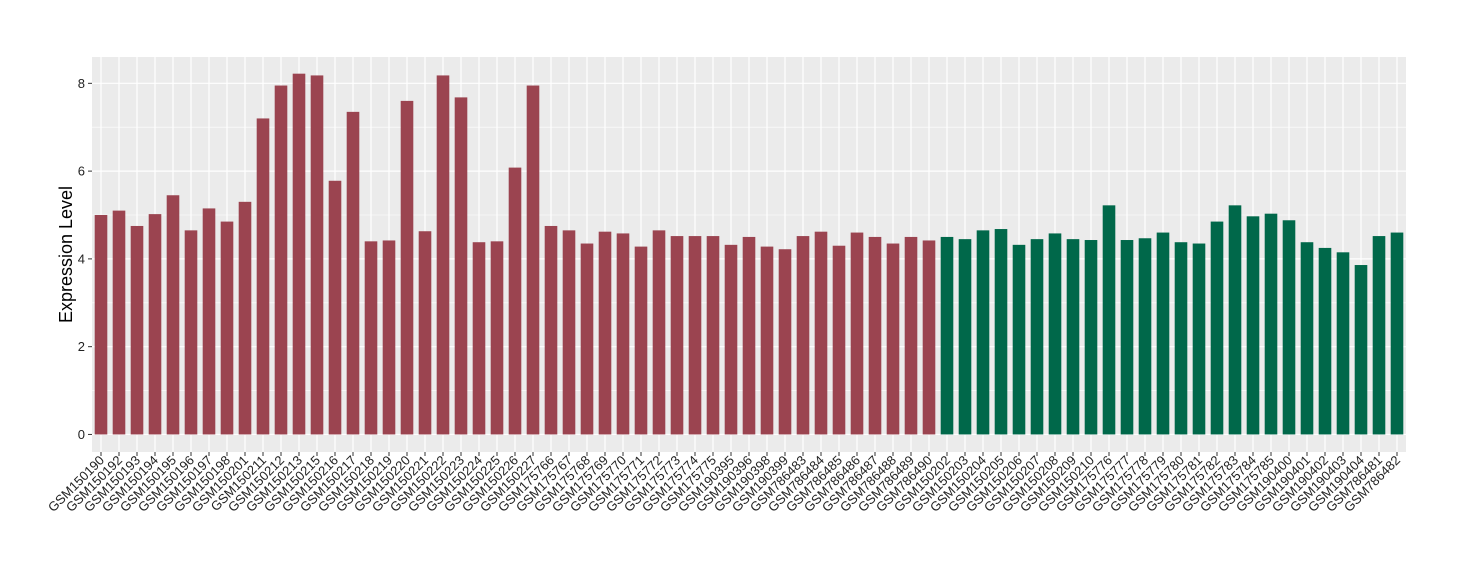 The image size is (1460, 580). Describe the element at coordinates (1127, 337) in the screenshot. I see `bar-GSM175777` at that location.